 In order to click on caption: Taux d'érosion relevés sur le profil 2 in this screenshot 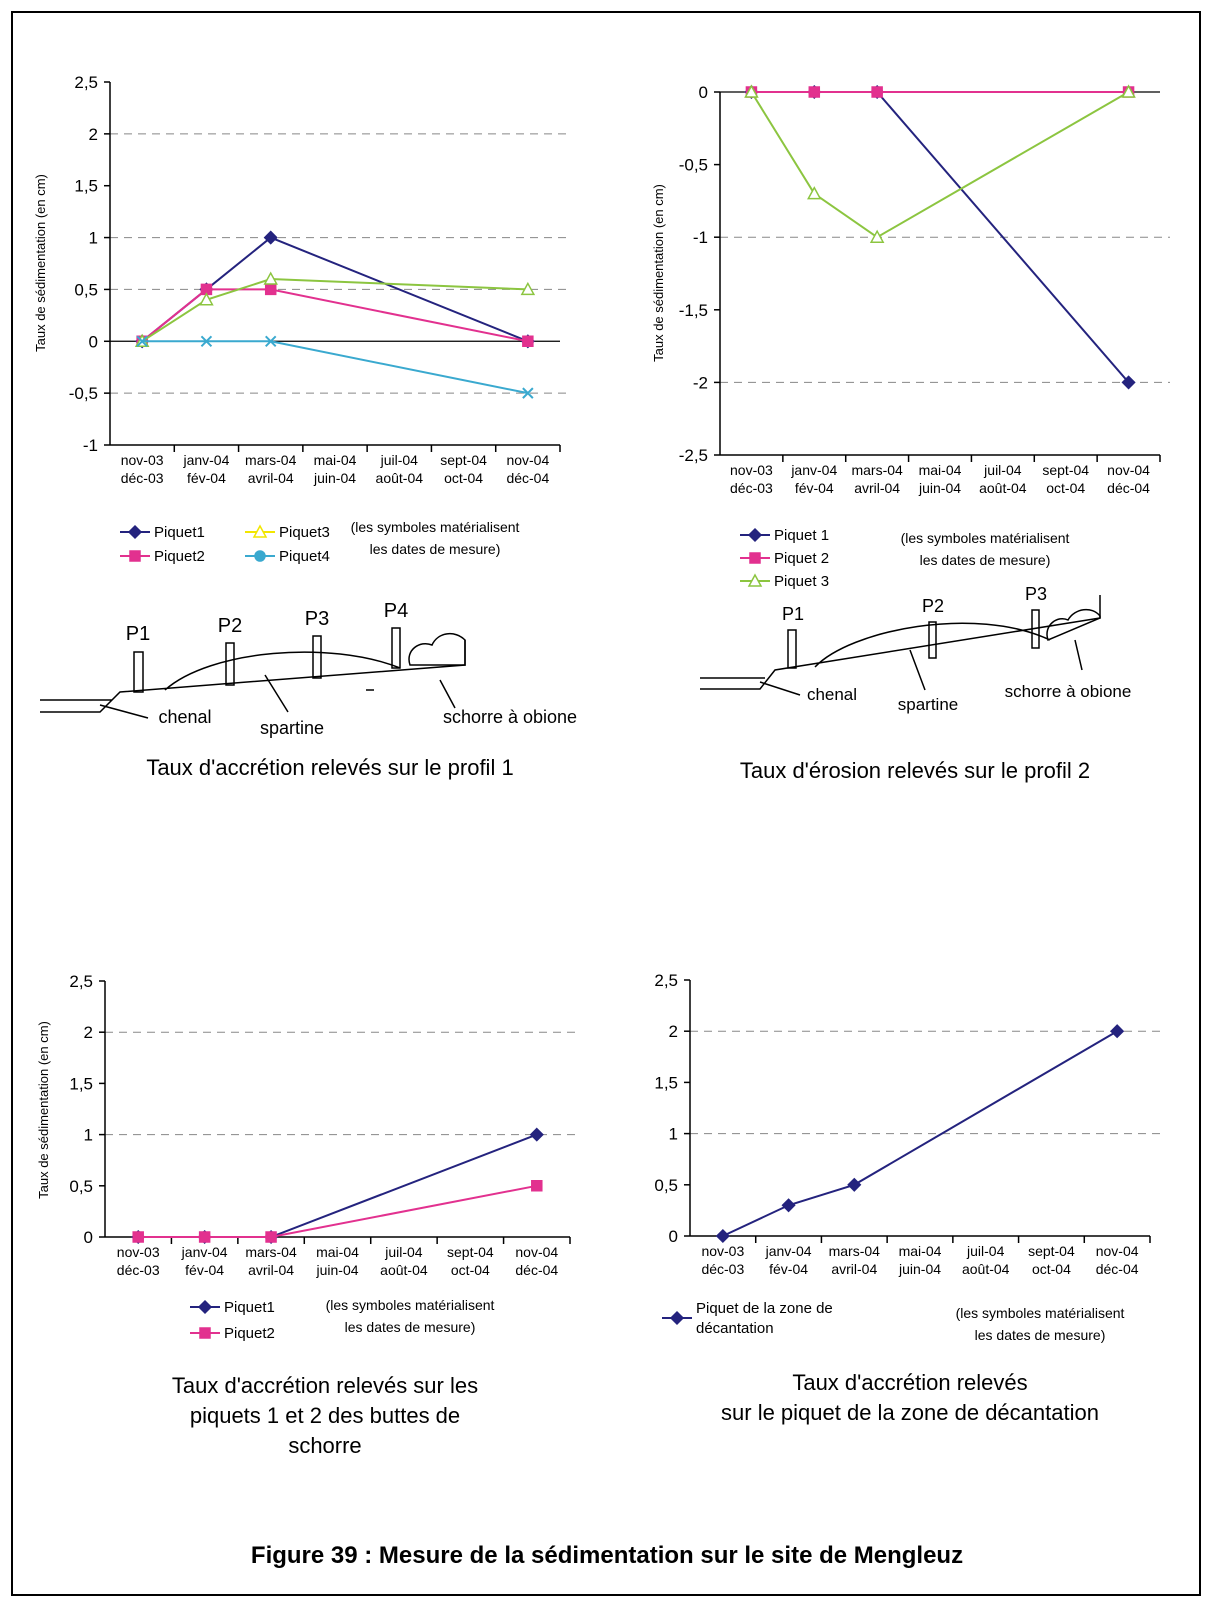, I will do `click(915, 770)`.